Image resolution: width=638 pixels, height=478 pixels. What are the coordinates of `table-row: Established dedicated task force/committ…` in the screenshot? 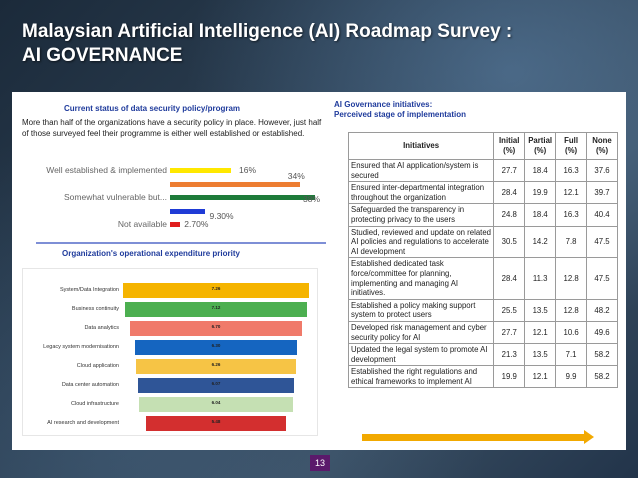 It's located at (482, 278).